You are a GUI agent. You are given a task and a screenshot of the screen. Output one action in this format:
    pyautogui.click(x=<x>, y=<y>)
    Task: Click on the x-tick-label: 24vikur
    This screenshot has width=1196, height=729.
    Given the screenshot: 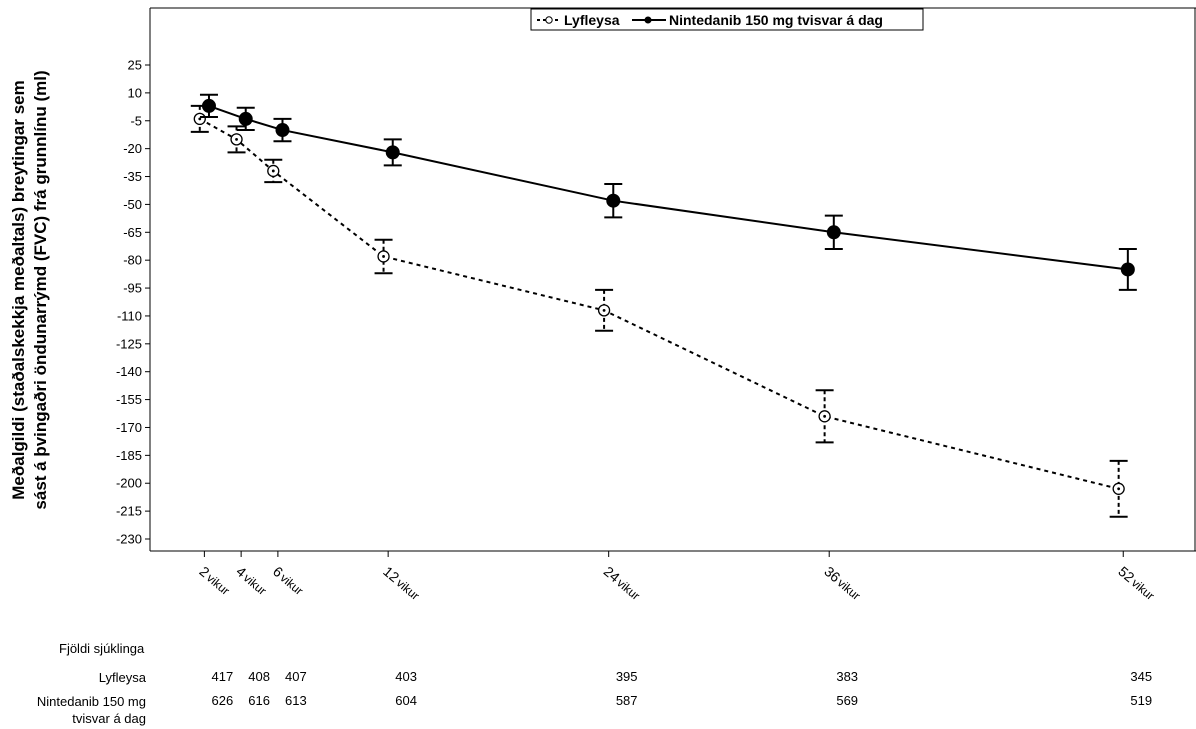 What is the action you would take?
    pyautogui.click(x=622, y=583)
    